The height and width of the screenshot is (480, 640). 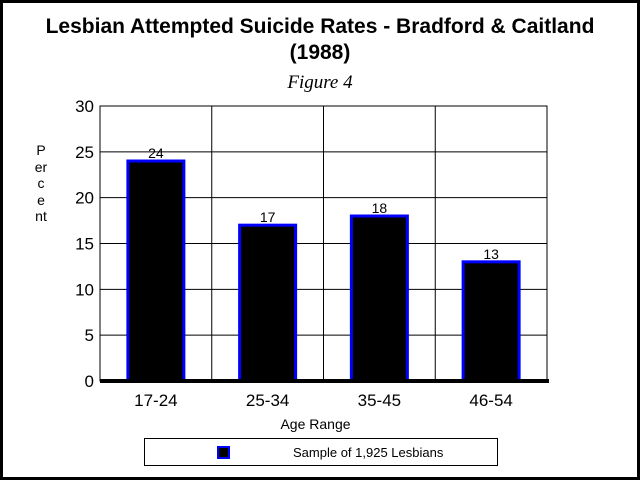 I want to click on x-tick-label-46-54: 46-54, so click(x=490, y=400).